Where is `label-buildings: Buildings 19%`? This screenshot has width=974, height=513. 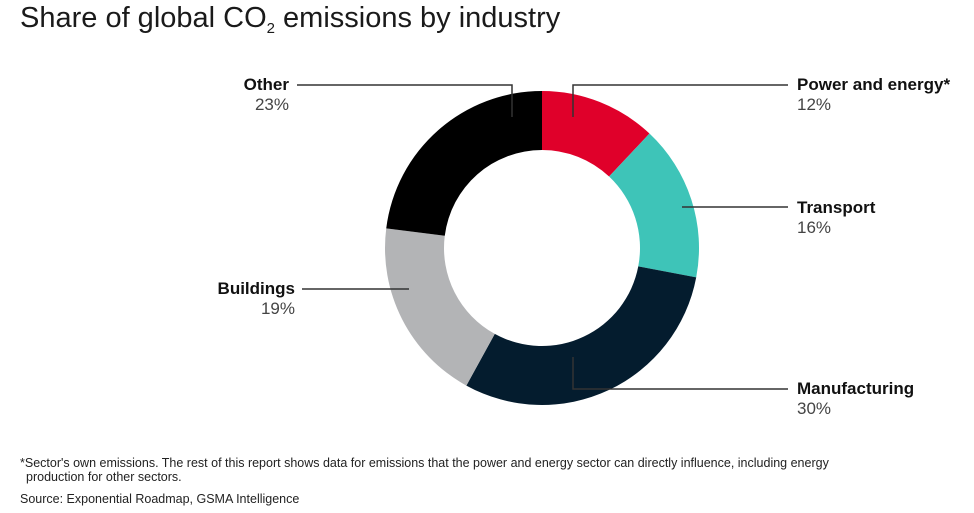 label-buildings: Buildings 19% is located at coordinates (256, 299).